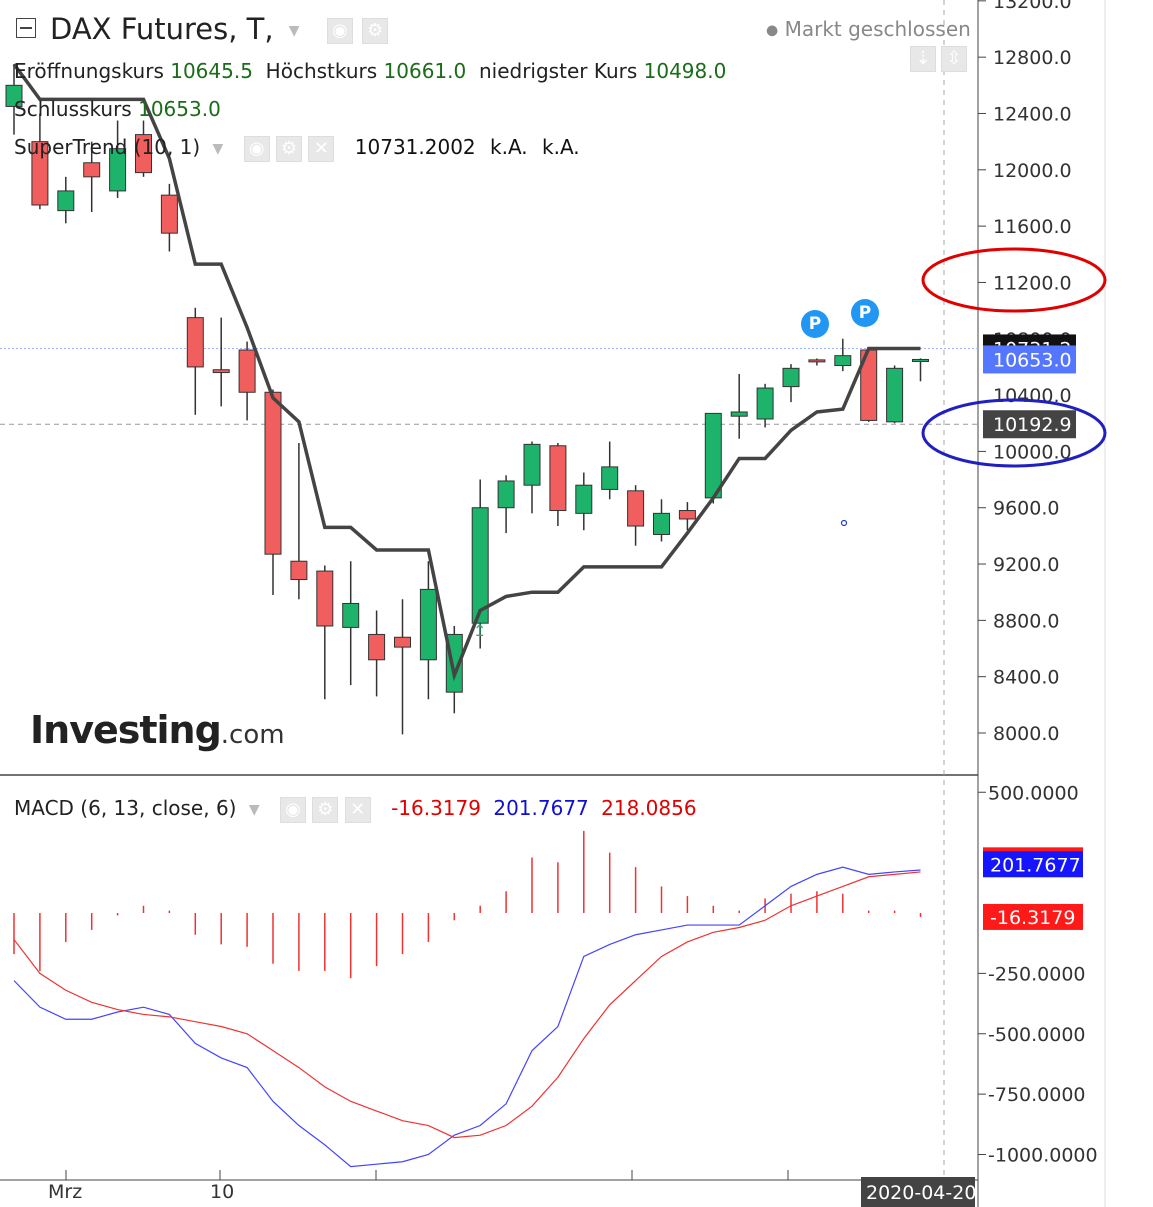 Image resolution: width=1153 pixels, height=1207 pixels. I want to click on price-tick-label: 11200.0, so click(1032, 283).